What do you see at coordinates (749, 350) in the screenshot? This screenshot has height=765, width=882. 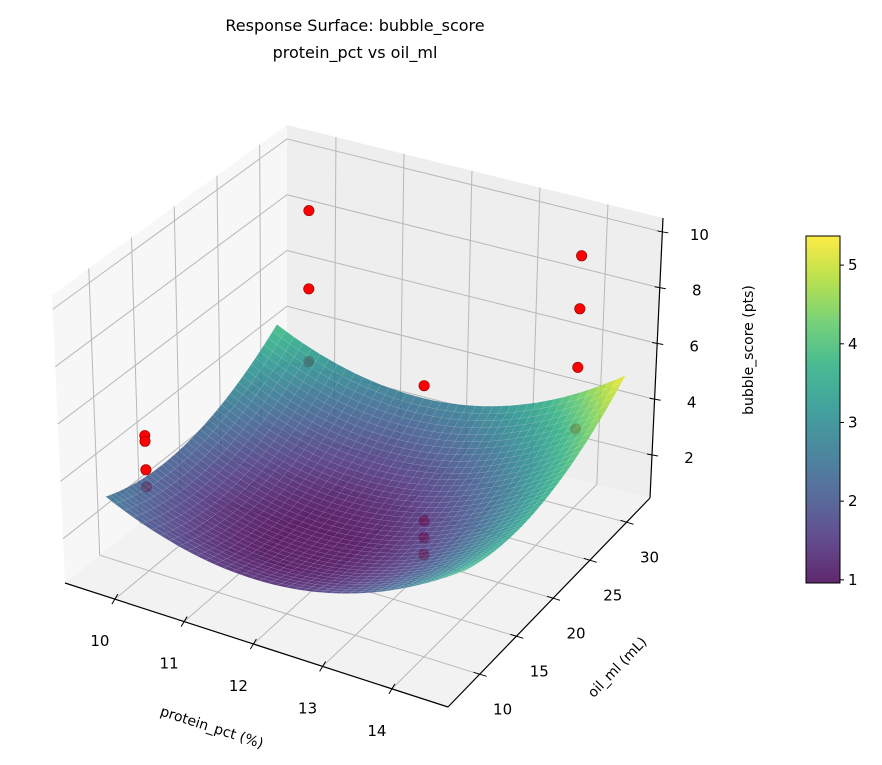 I see `z-axis-label: bubble_score (pts)` at bounding box center [749, 350].